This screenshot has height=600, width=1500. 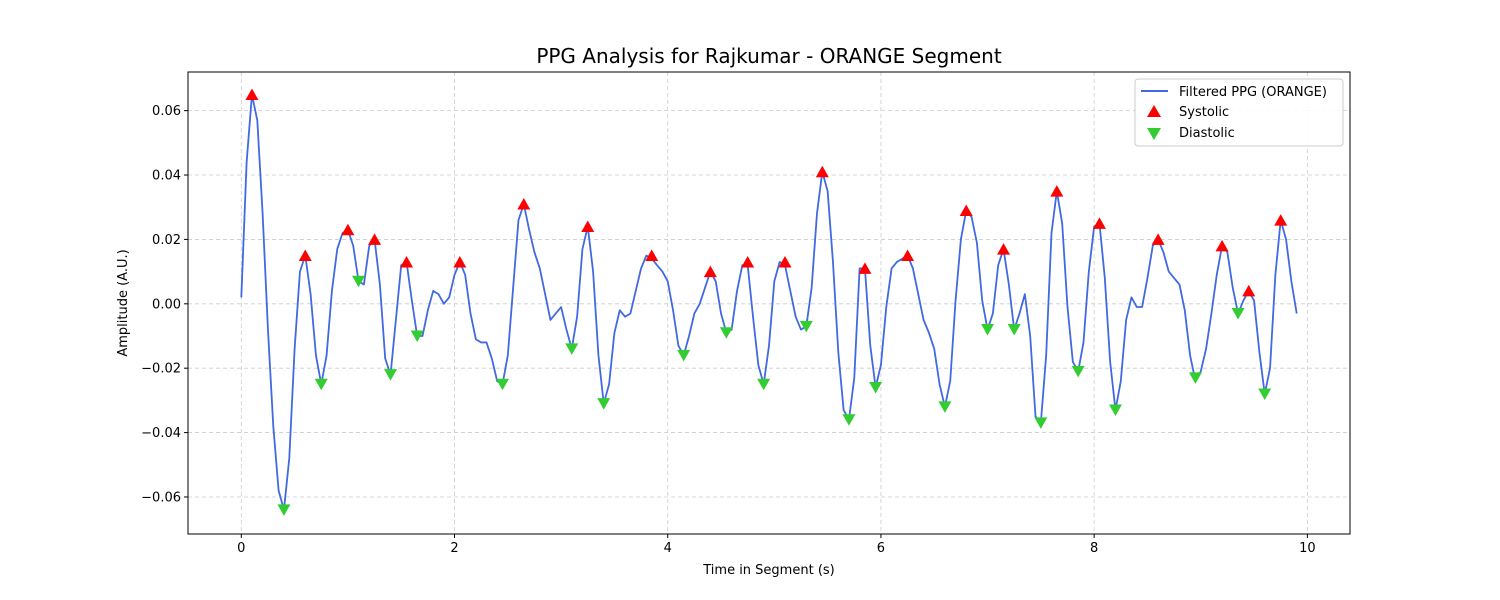 I want to click on y-tick-label: −0.04, so click(x=161, y=433).